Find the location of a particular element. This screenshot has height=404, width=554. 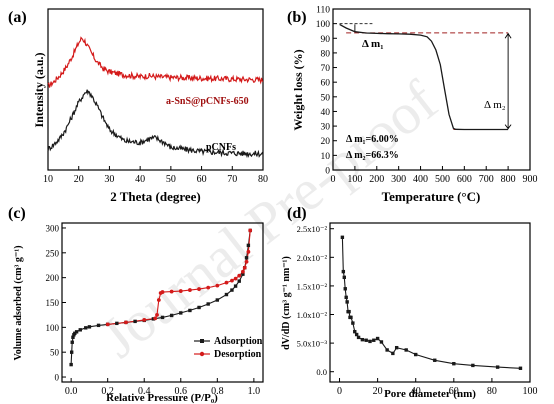

annotation-dm1-arrow: Δ m₁ is located at coordinates (373, 44).